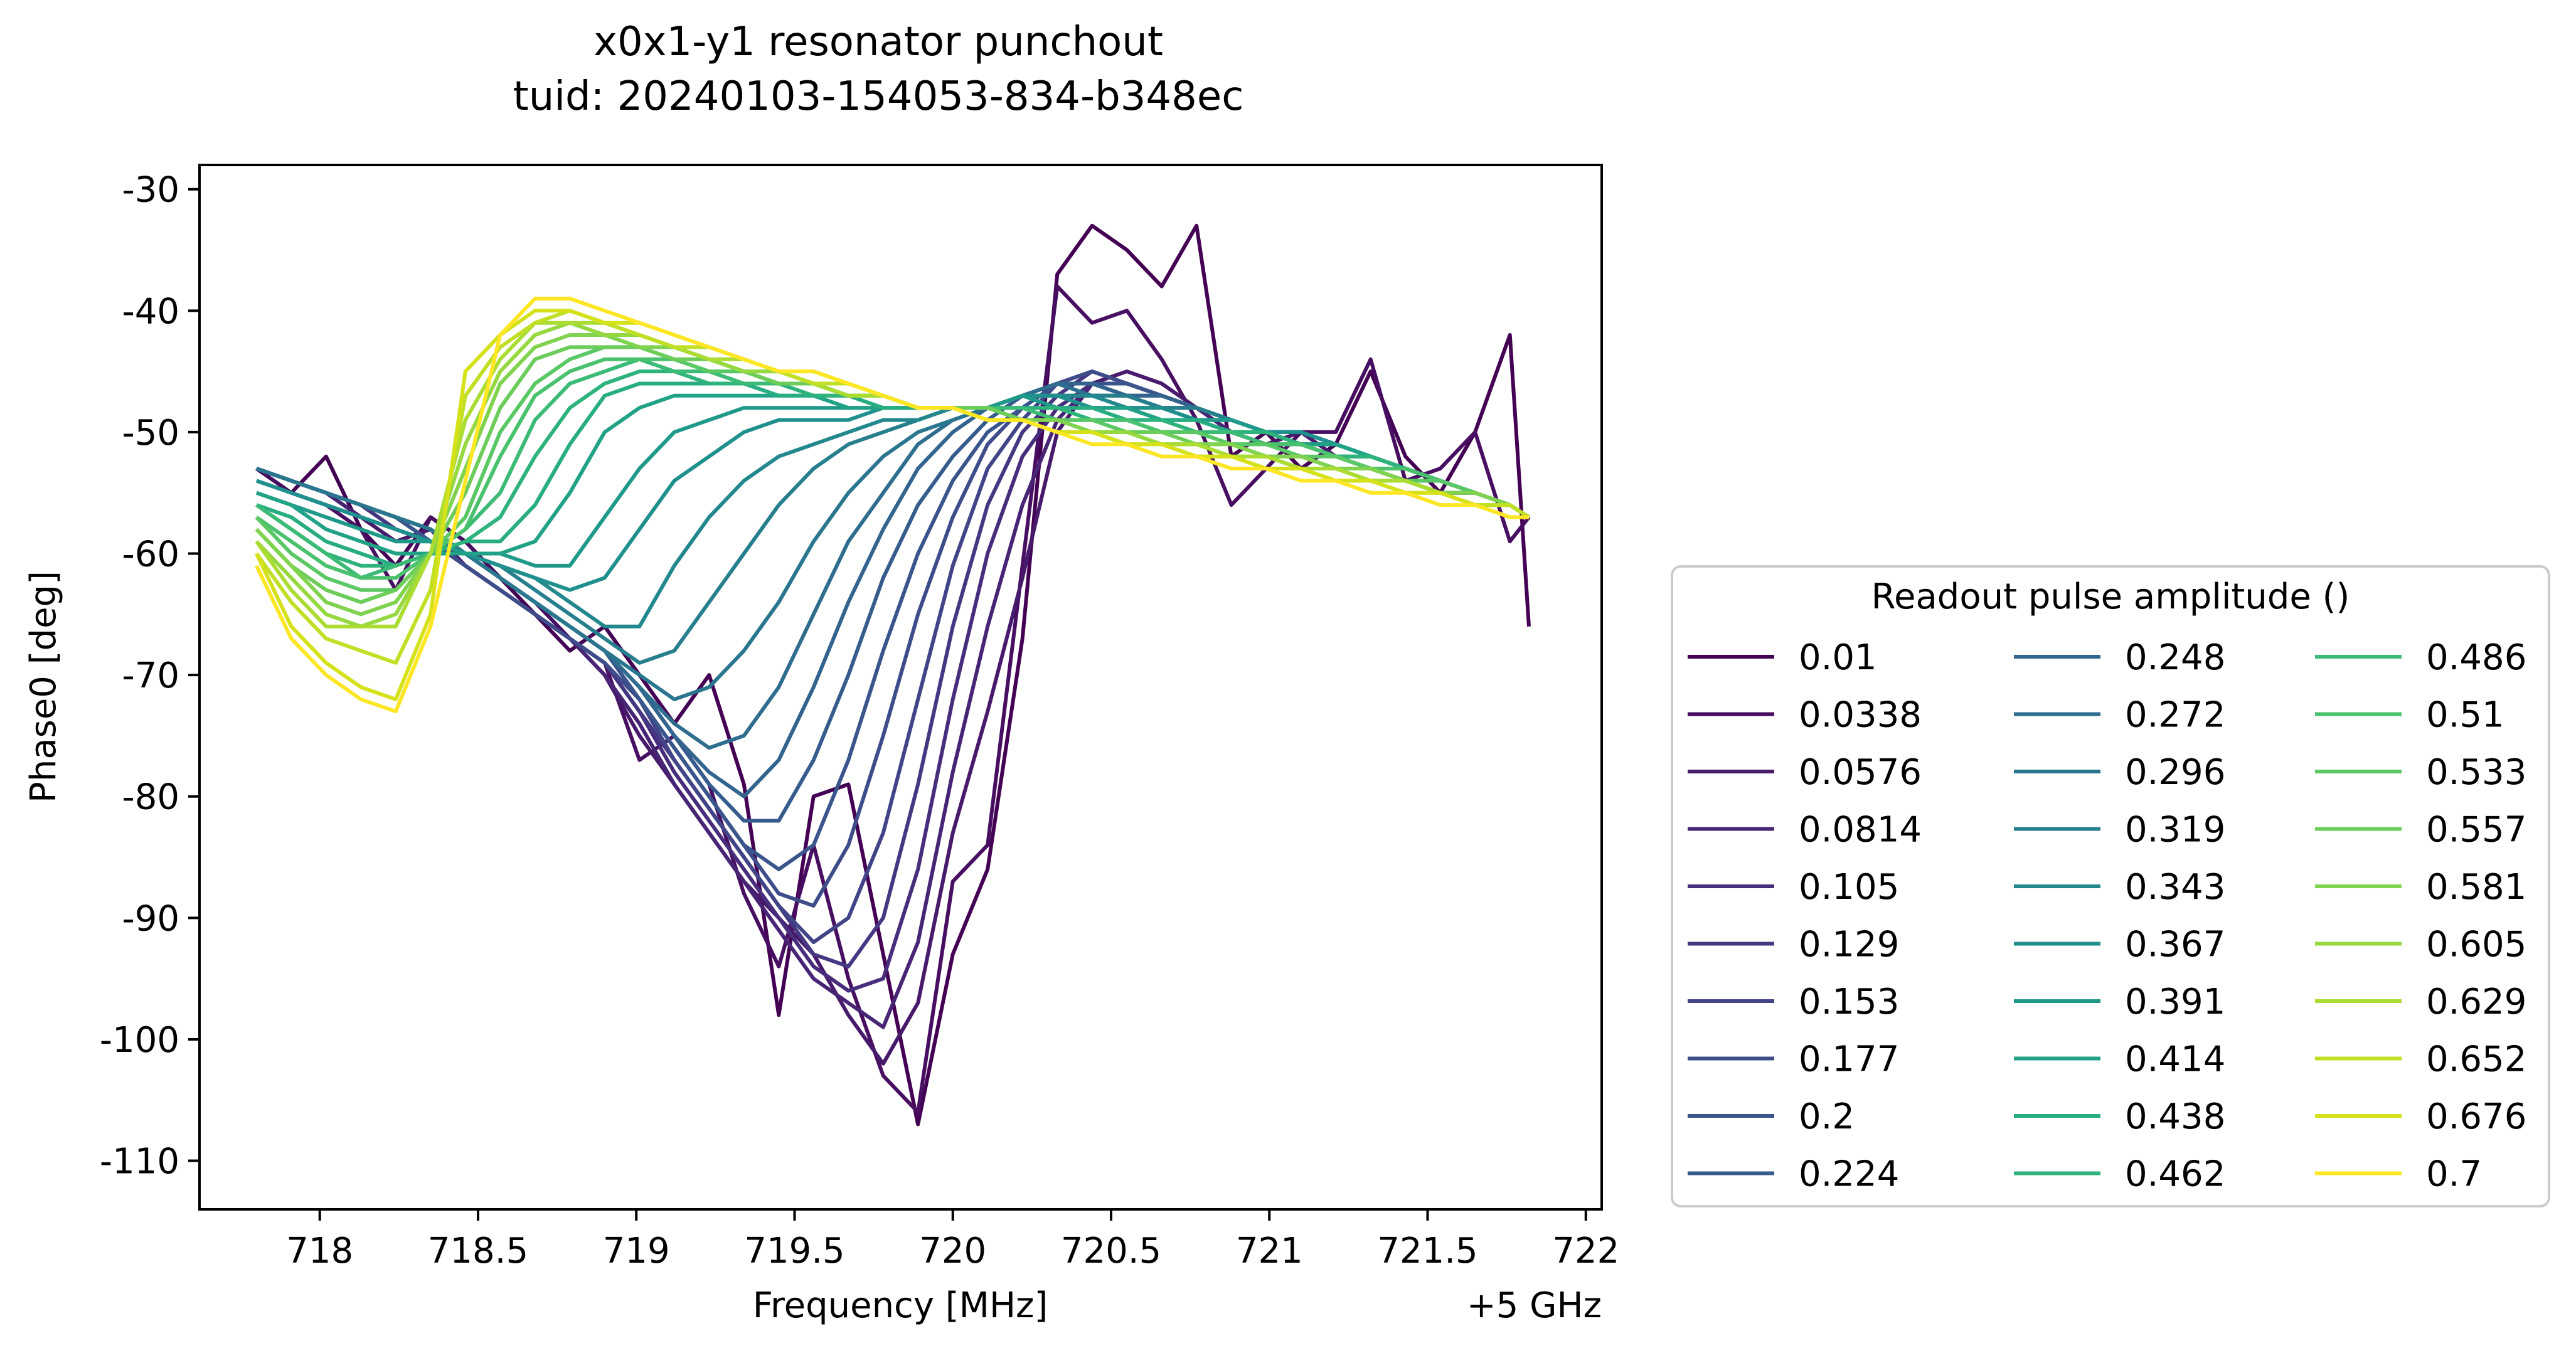 This screenshot has height=1353, width=2576. What do you see at coordinates (2175, 945) in the screenshot?
I see `legend-label-15: 0.367` at bounding box center [2175, 945].